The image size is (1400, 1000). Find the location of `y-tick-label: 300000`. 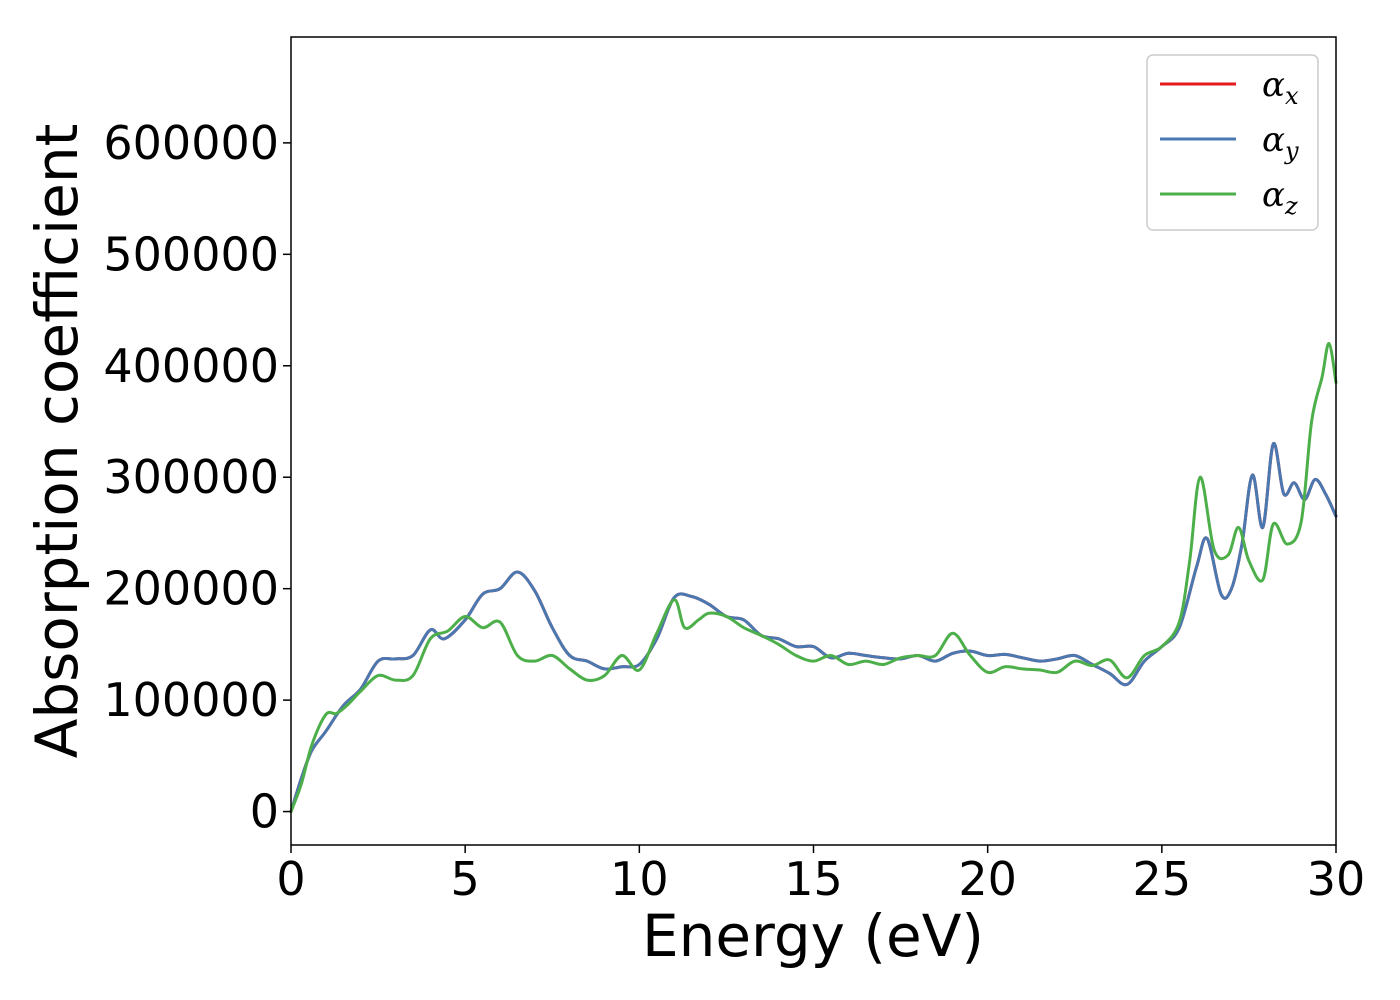

y-tick-label: 300000 is located at coordinates (191, 477).